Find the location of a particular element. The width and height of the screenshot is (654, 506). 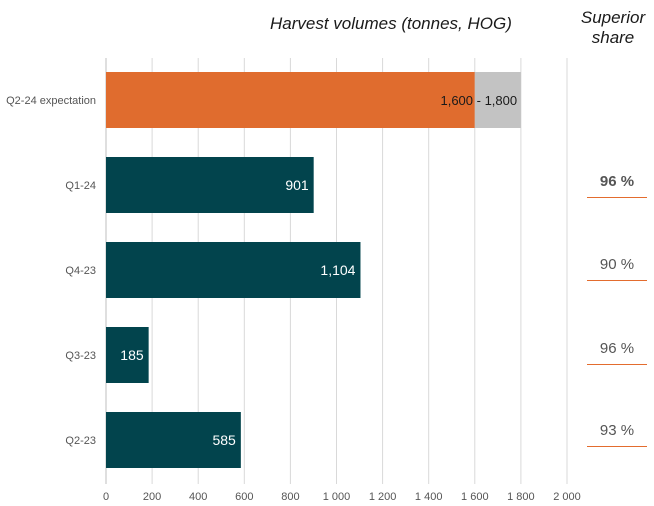

x-tick-label: 1 400 is located at coordinates (429, 497).